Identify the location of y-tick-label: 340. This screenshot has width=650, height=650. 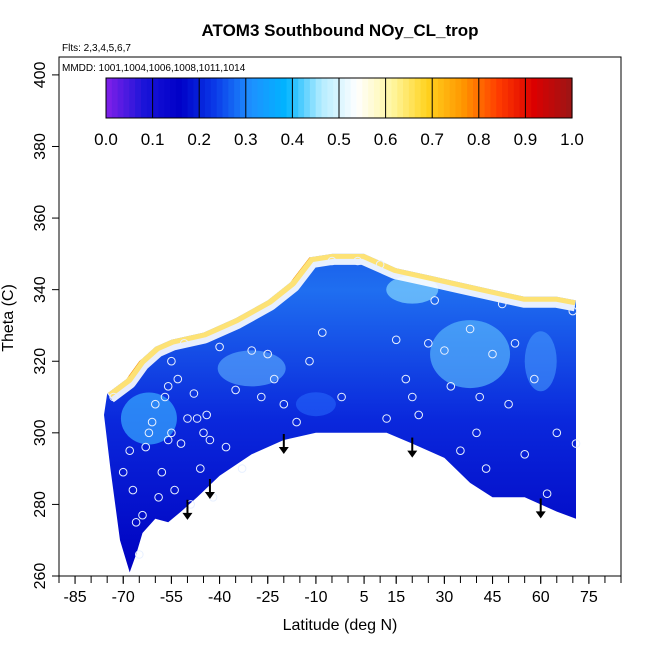
(40, 289).